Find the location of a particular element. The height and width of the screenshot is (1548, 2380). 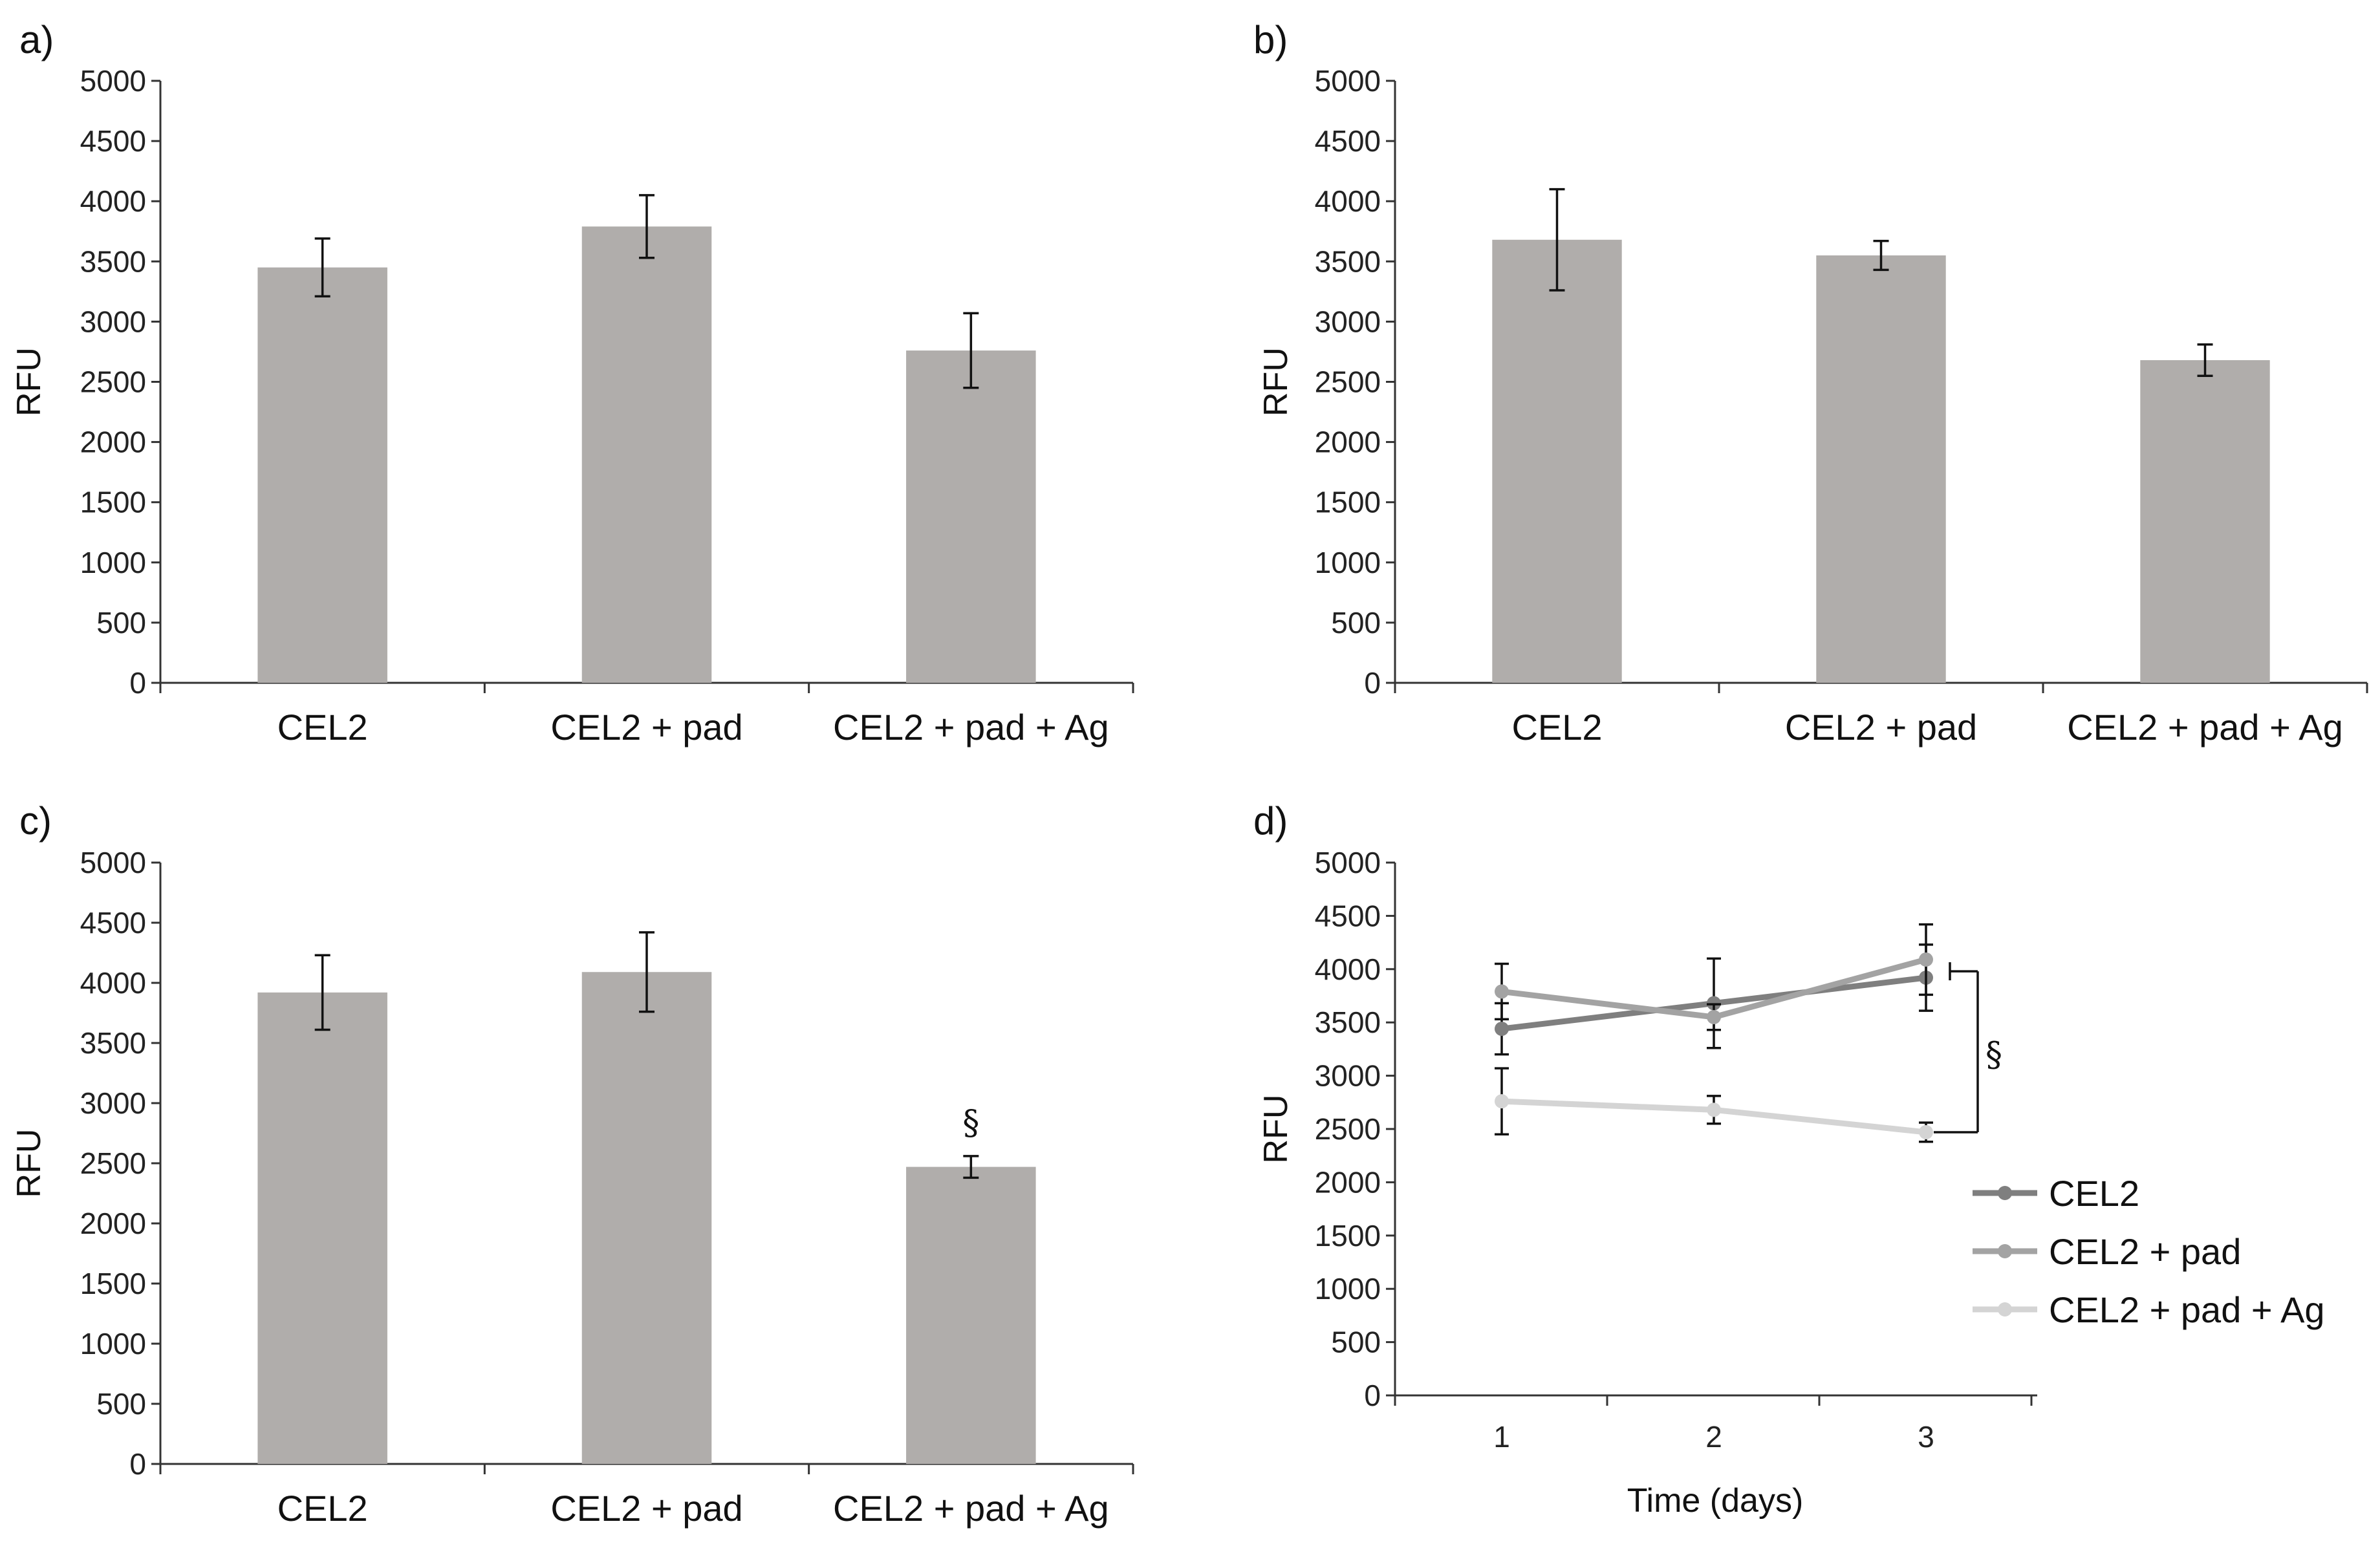

panel-label: b) is located at coordinates (1270, 39).